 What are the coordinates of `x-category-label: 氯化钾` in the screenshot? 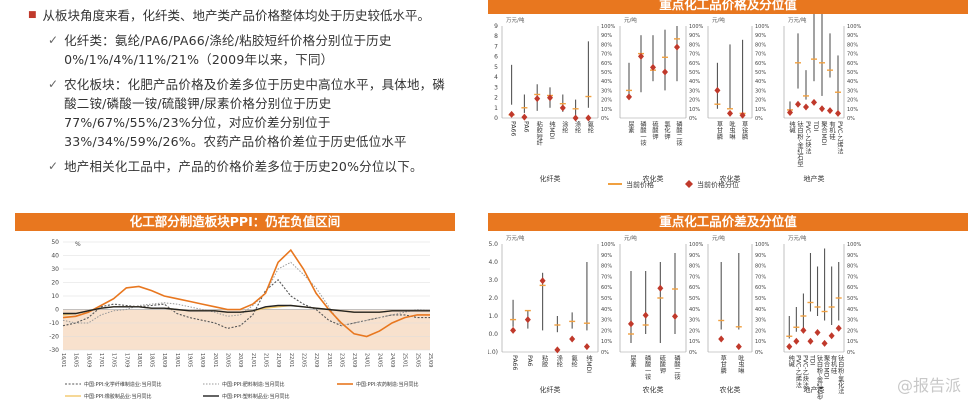 It's located at (666, 130).